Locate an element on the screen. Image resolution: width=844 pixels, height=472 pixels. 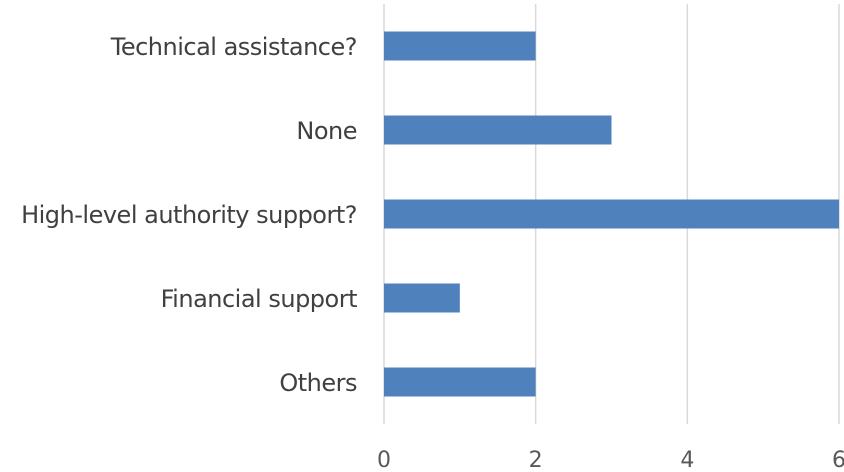
category-label: Others is located at coordinates (318, 383).